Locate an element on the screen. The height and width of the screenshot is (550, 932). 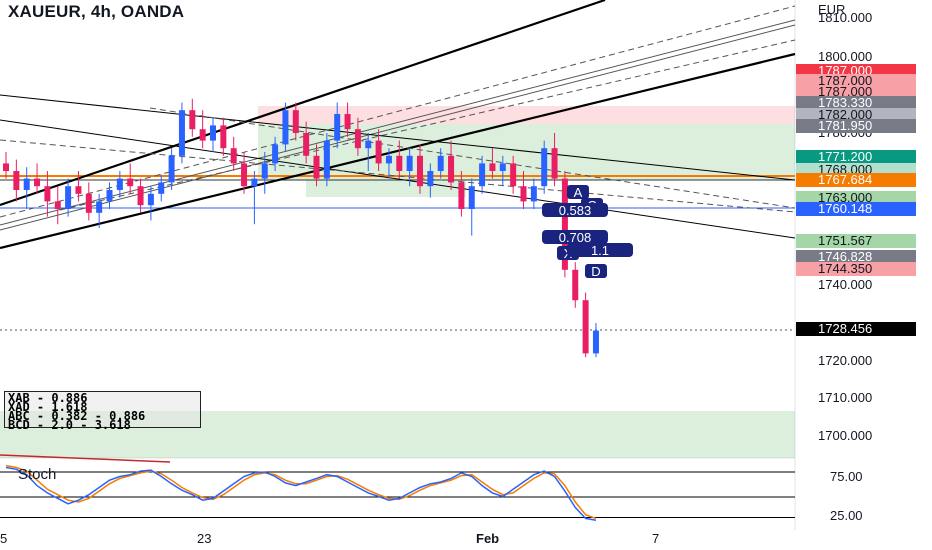
price-tag: 1728.456 is located at coordinates (856, 329).